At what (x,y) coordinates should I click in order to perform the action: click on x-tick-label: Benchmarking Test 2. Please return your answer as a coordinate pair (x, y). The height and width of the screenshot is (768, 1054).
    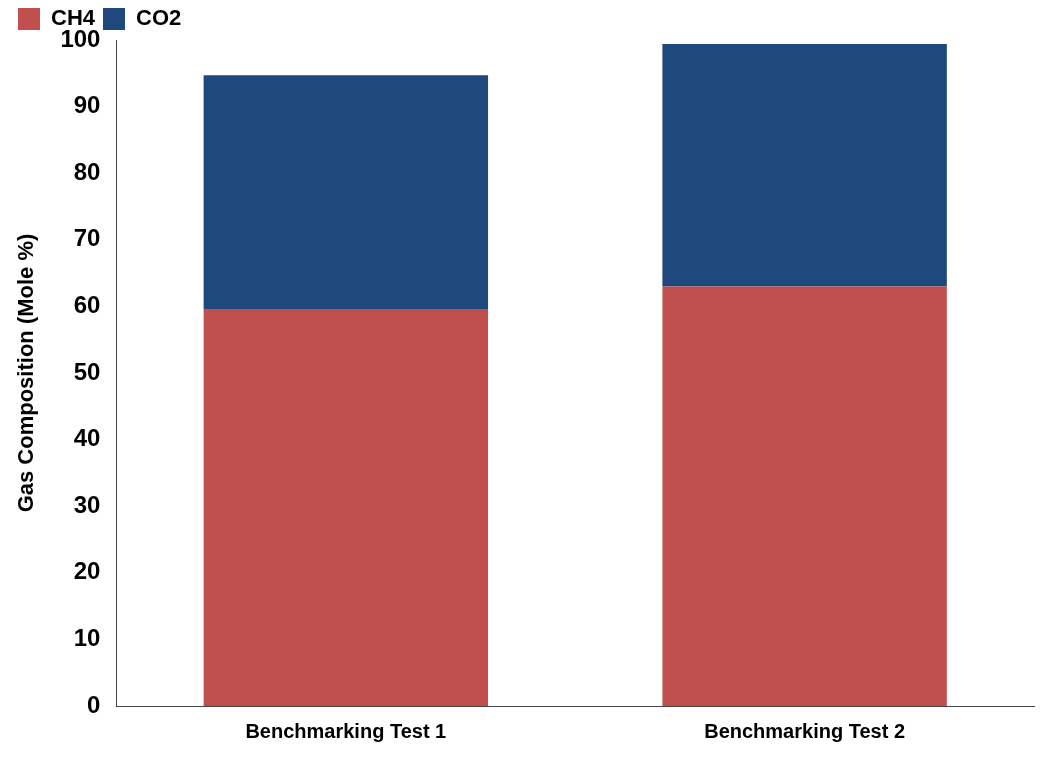
    Looking at the image, I should click on (805, 730).